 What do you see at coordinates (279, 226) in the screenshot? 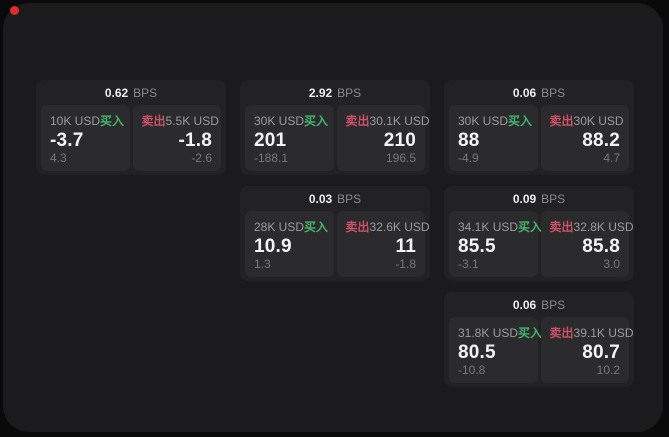
I see `buy-amount: 28K USD` at bounding box center [279, 226].